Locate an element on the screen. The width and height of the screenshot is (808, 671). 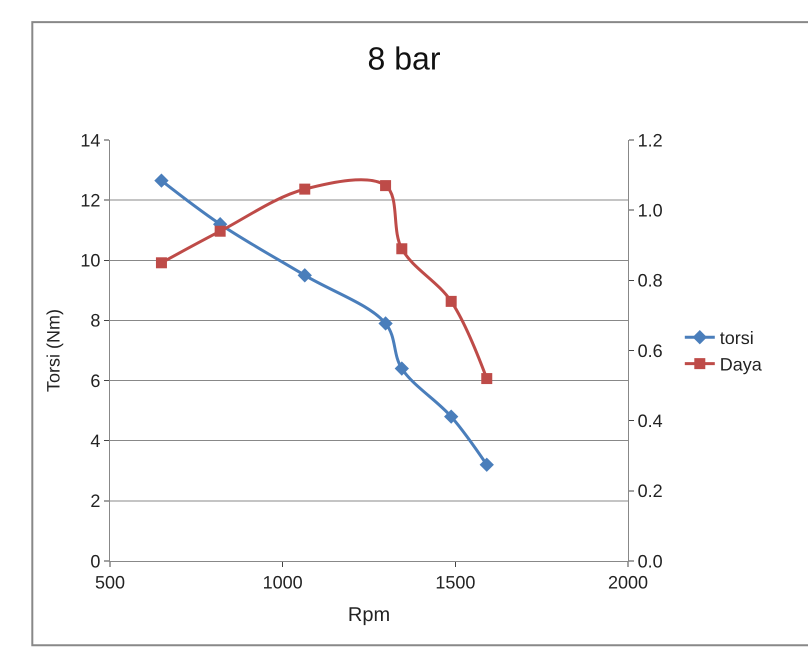
x-axis-title: Rpm is located at coordinates (369, 615).